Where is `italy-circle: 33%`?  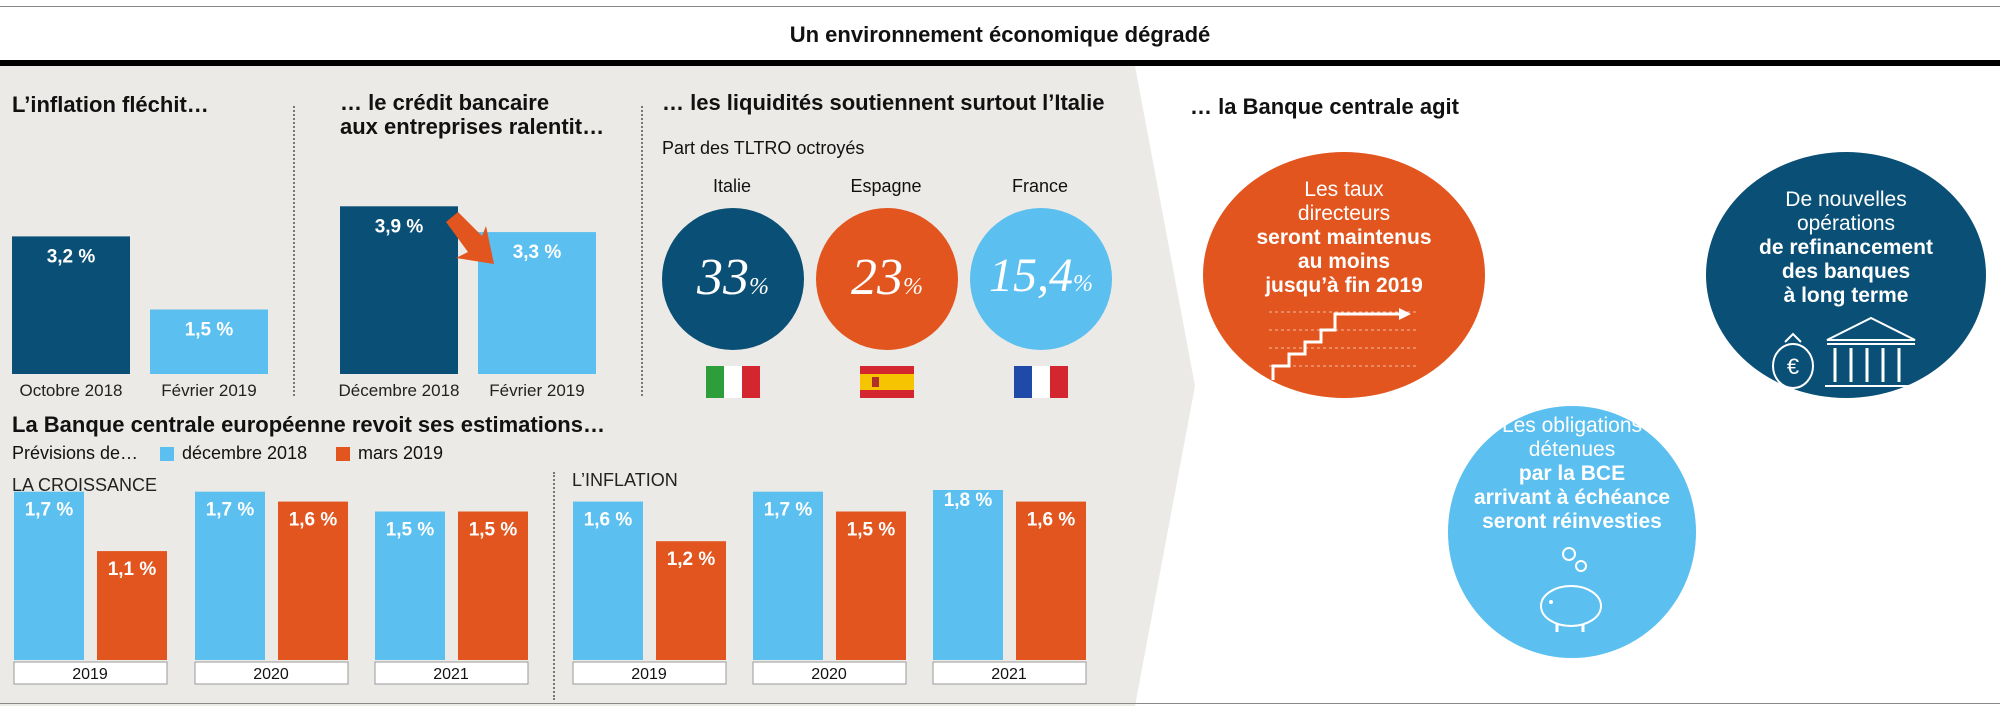 italy-circle: 33% is located at coordinates (733, 279).